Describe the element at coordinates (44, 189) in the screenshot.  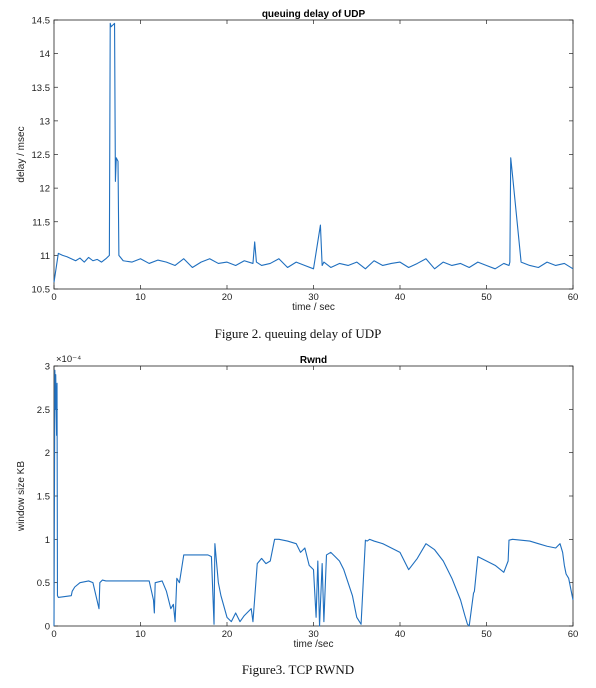
I see `y-tick-label: 12` at that location.